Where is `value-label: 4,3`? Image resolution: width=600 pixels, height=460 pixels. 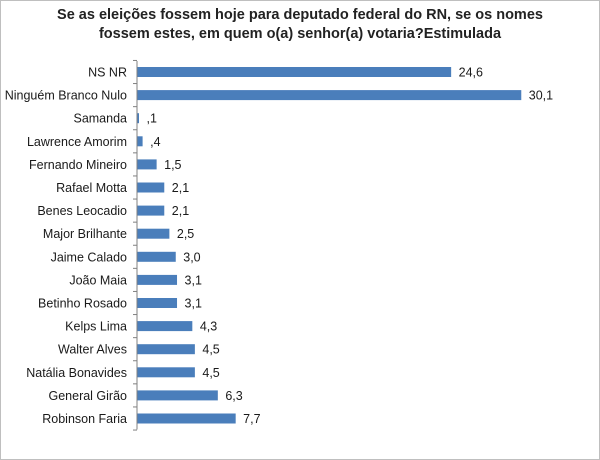 value-label: 4,3 is located at coordinates (208, 327).